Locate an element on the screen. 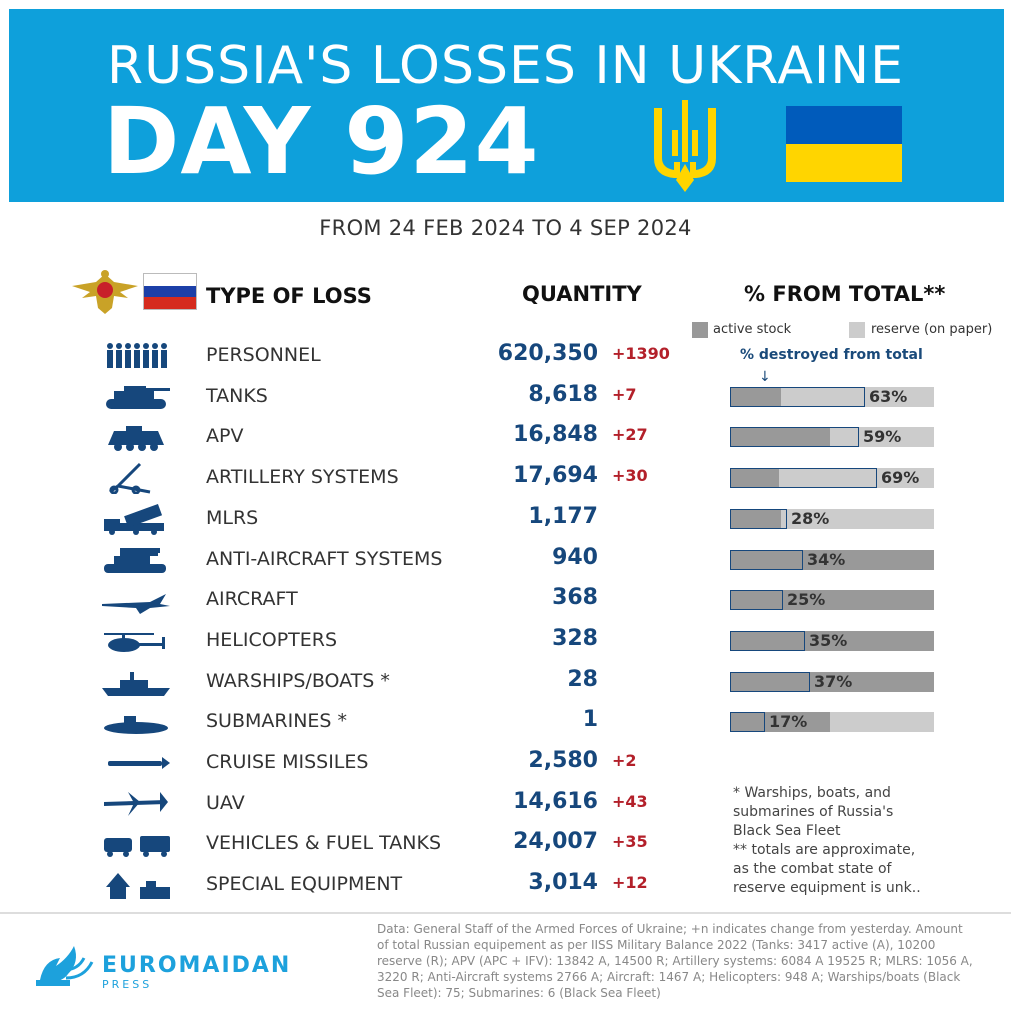  footer-divider is located at coordinates (505, 913).